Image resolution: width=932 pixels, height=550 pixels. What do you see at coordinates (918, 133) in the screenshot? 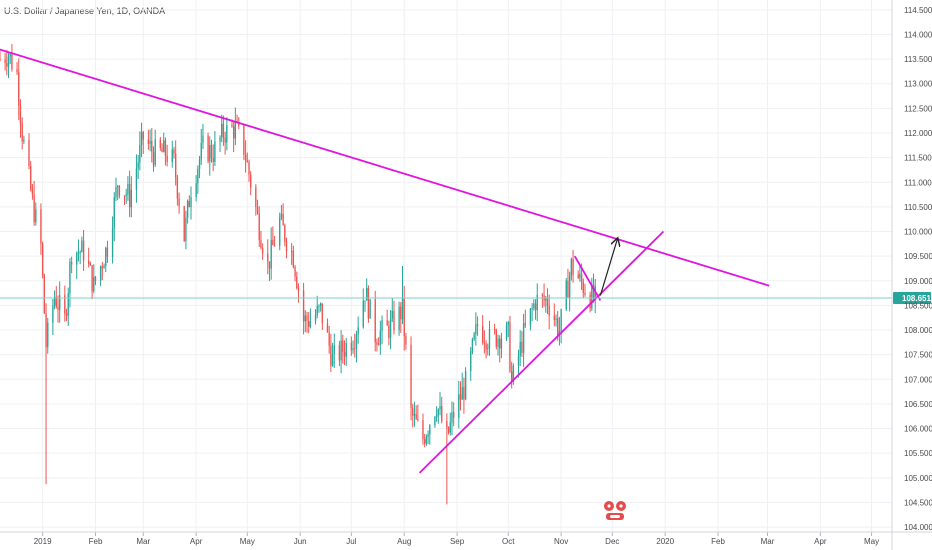
I see `y-tick-label: 112.000` at bounding box center [918, 133].